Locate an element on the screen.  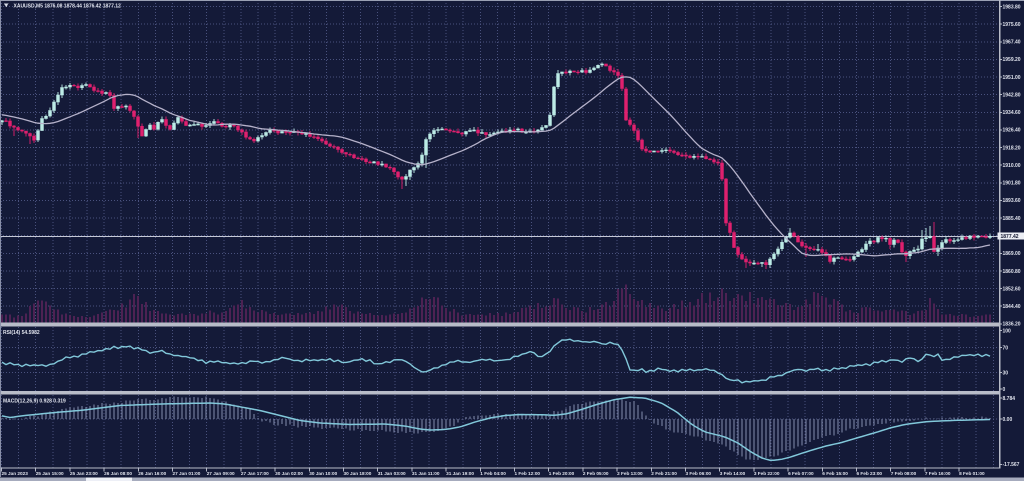
svg-text: 1836.20 is located at coordinates (1012, 325).